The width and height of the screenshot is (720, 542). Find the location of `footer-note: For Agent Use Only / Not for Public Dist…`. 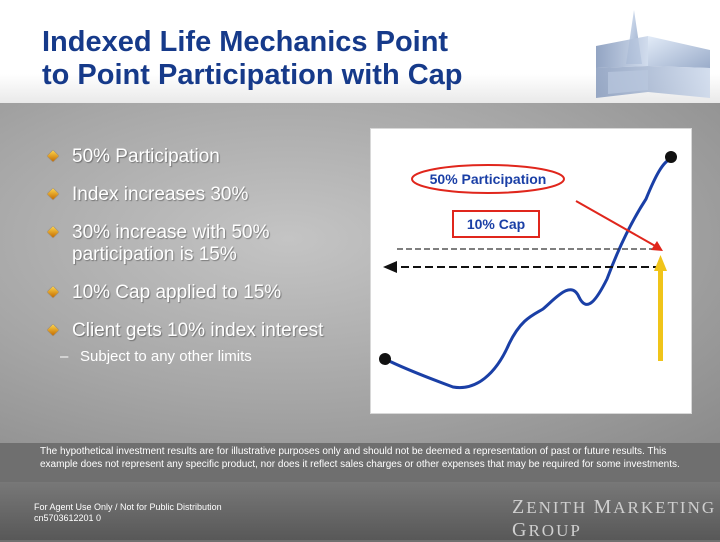

footer-note: For Agent Use Only / Not for Public Dist… is located at coordinates (128, 513).